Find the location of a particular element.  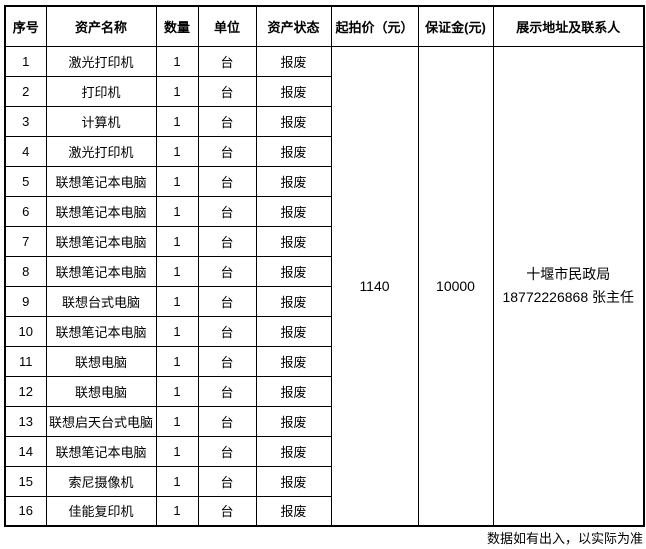

cell-serial-number: 2 is located at coordinates (25, 91).